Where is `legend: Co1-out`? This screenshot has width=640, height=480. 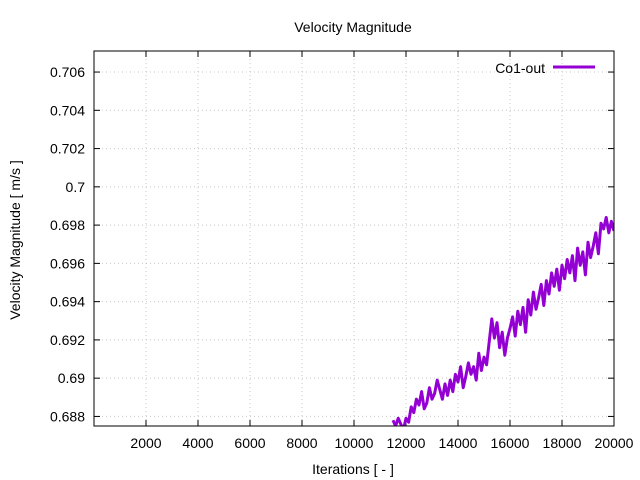
legend: Co1-out is located at coordinates (545, 68).